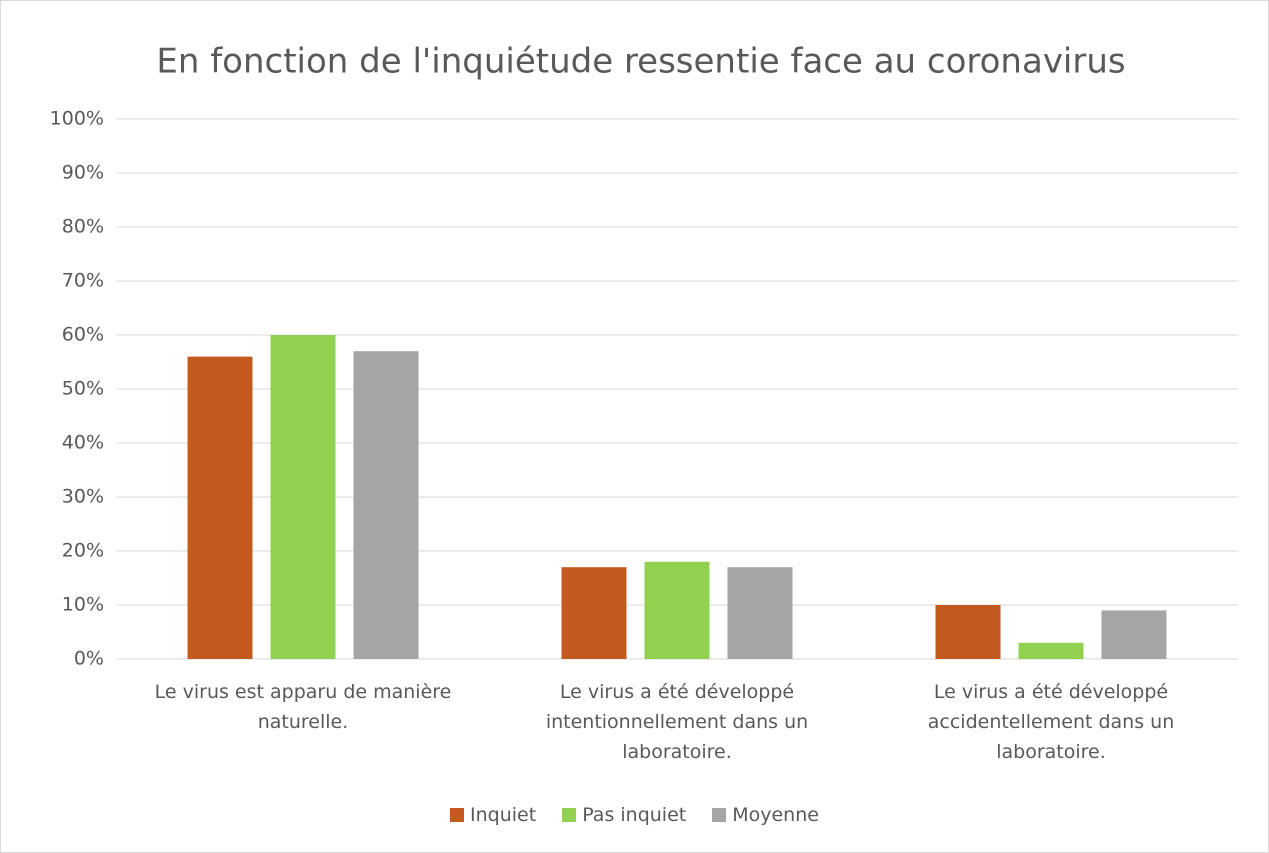 This screenshot has height=853, width=1269. I want to click on y-tick-label: 10%, so click(83, 605).